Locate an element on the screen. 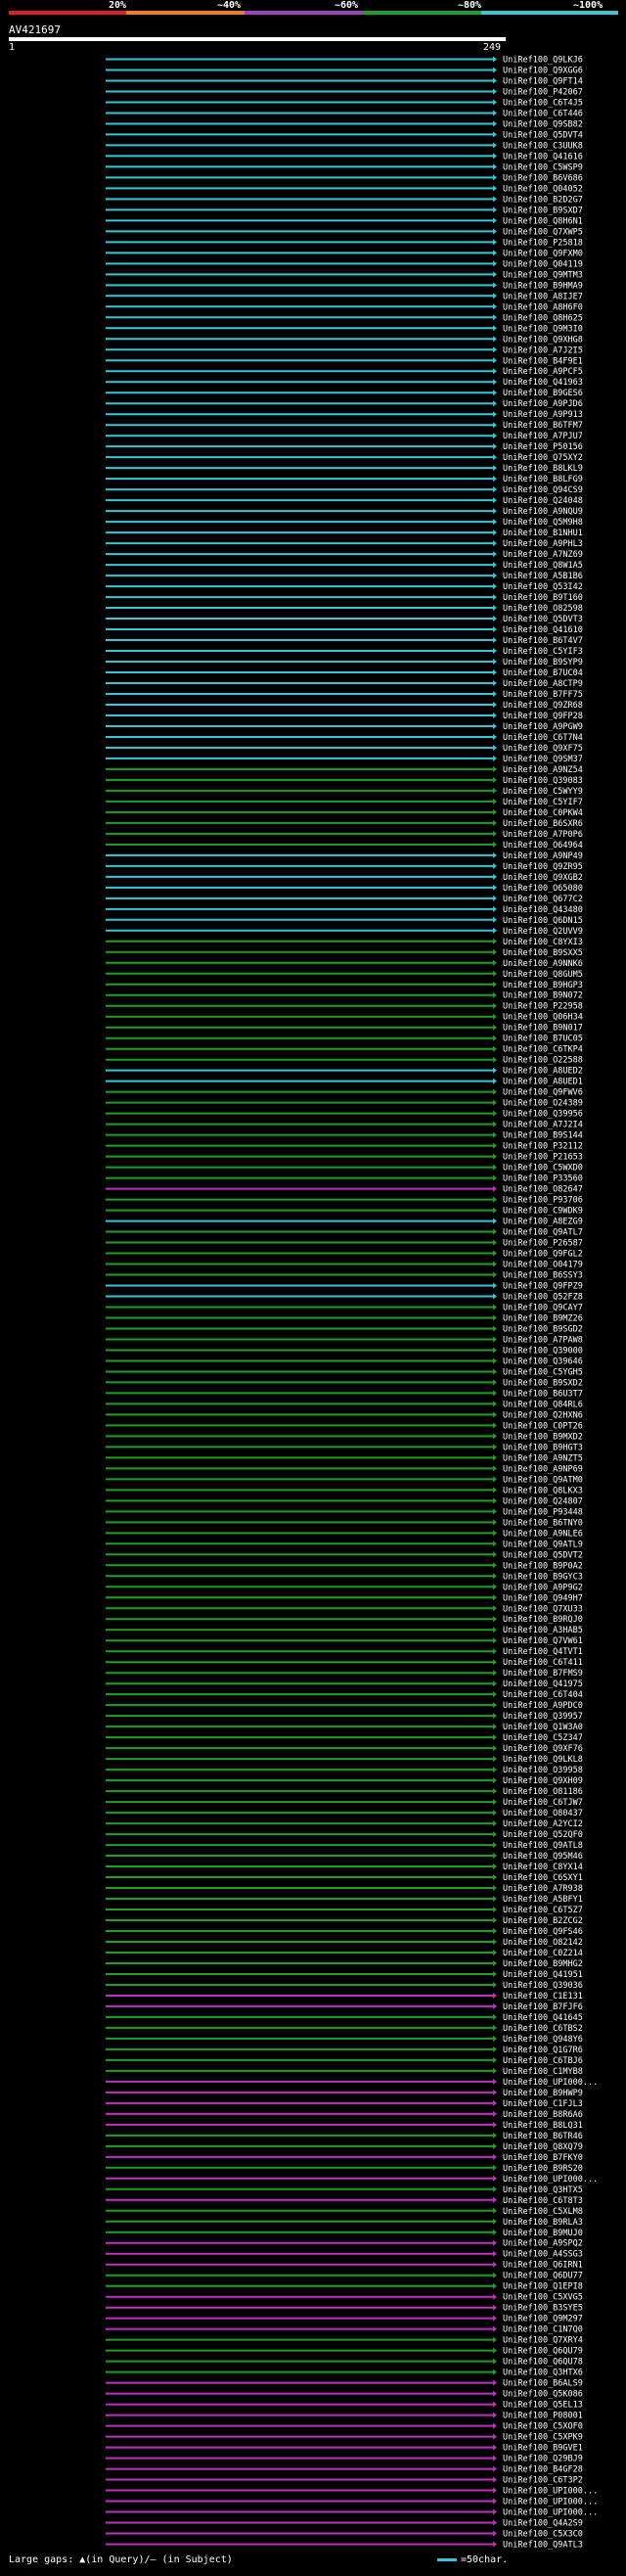 This screenshot has width=626, height=2576. hit-row: UniRef100_C6T4J5 is located at coordinates (344, 103).